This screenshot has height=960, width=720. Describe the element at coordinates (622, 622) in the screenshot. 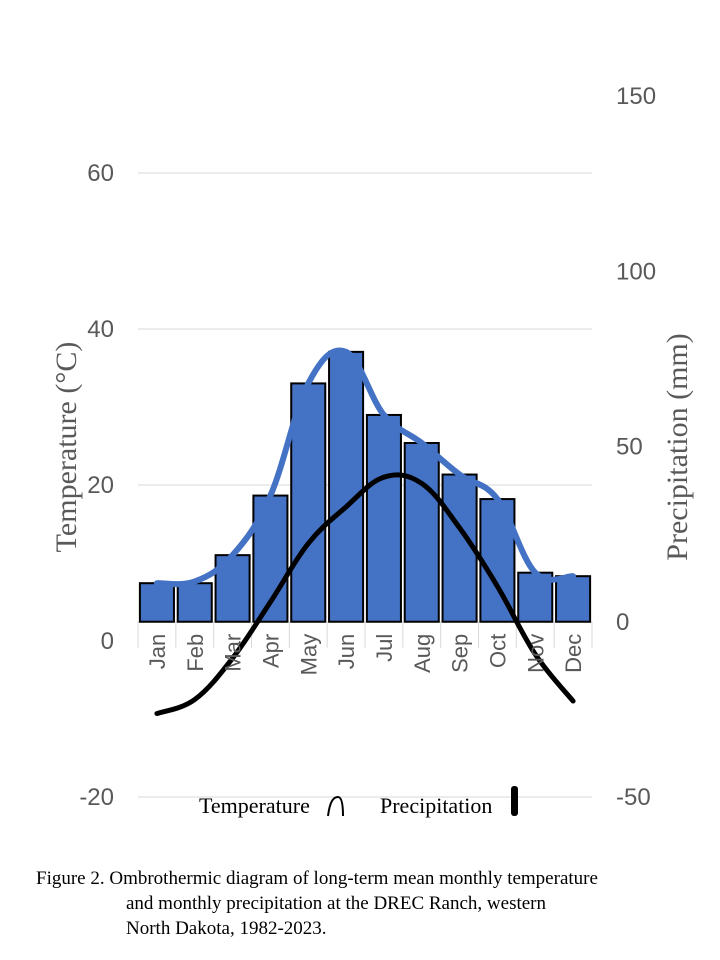

I see `y-right-tick-label: 0` at that location.